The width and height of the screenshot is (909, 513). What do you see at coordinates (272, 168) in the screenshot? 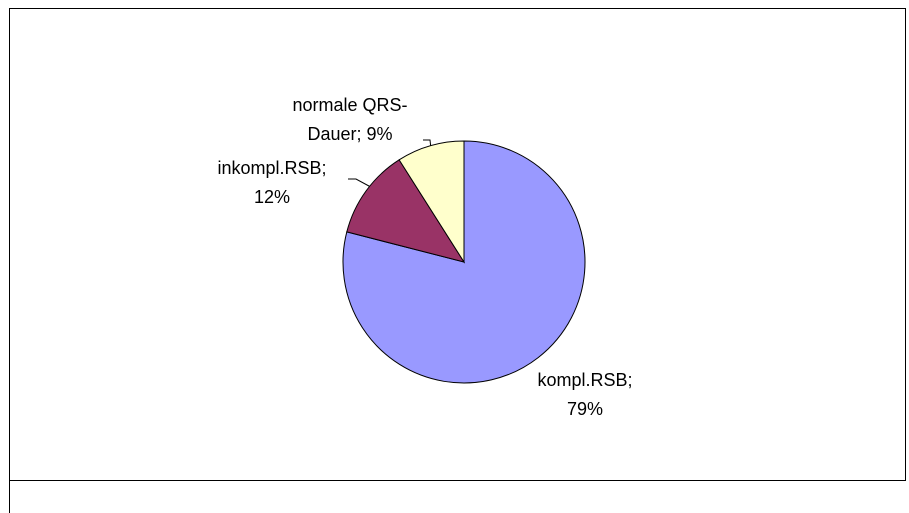
I see `category-label: inkompl.RSB;` at bounding box center [272, 168].